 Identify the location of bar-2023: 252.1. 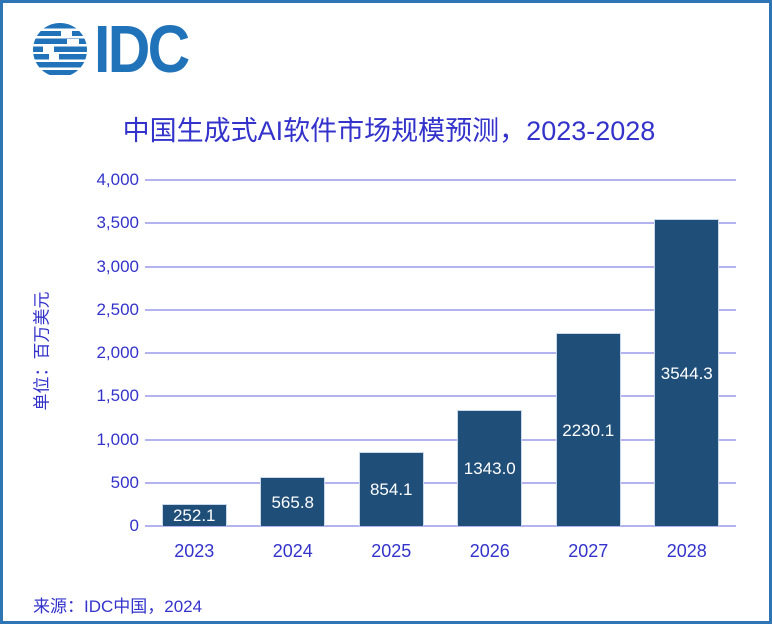
(194, 515).